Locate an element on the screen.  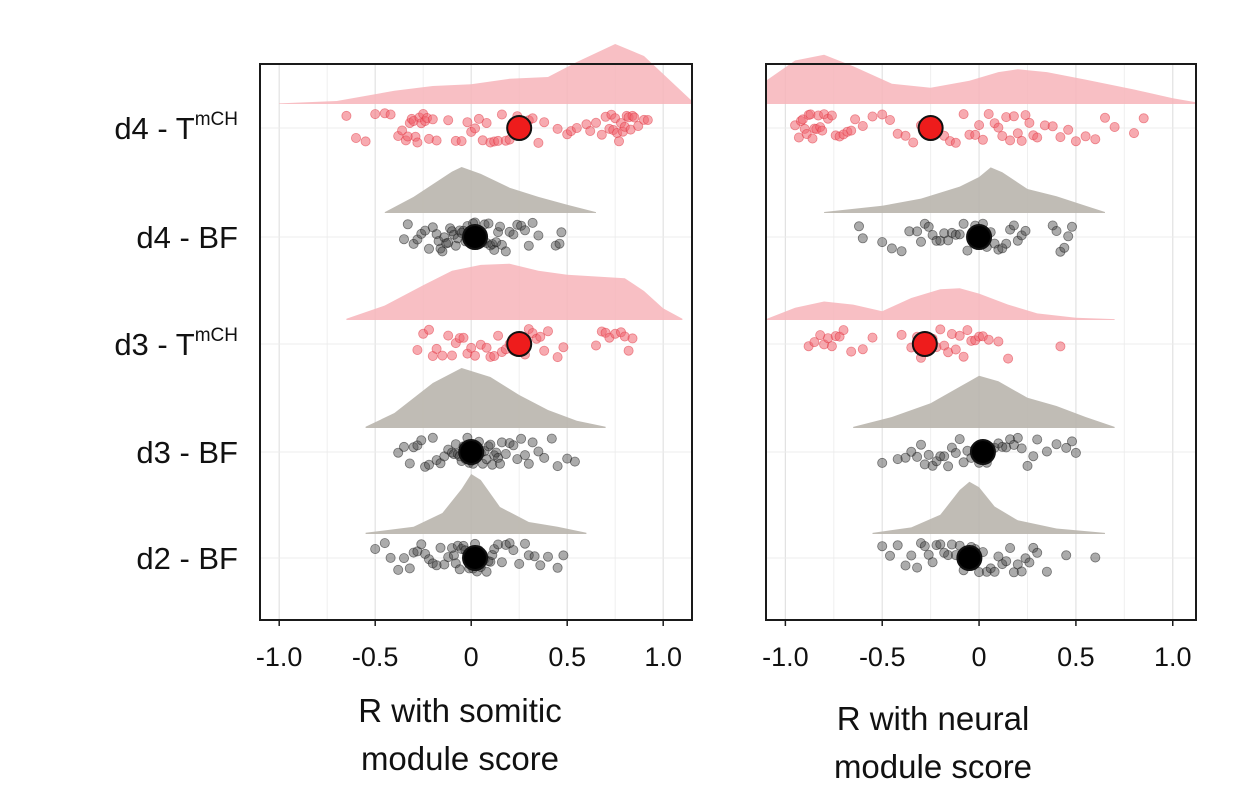
x-axis: -1.0 -0.5 0 0.5 1.0 is located at coordinates (469, 646).